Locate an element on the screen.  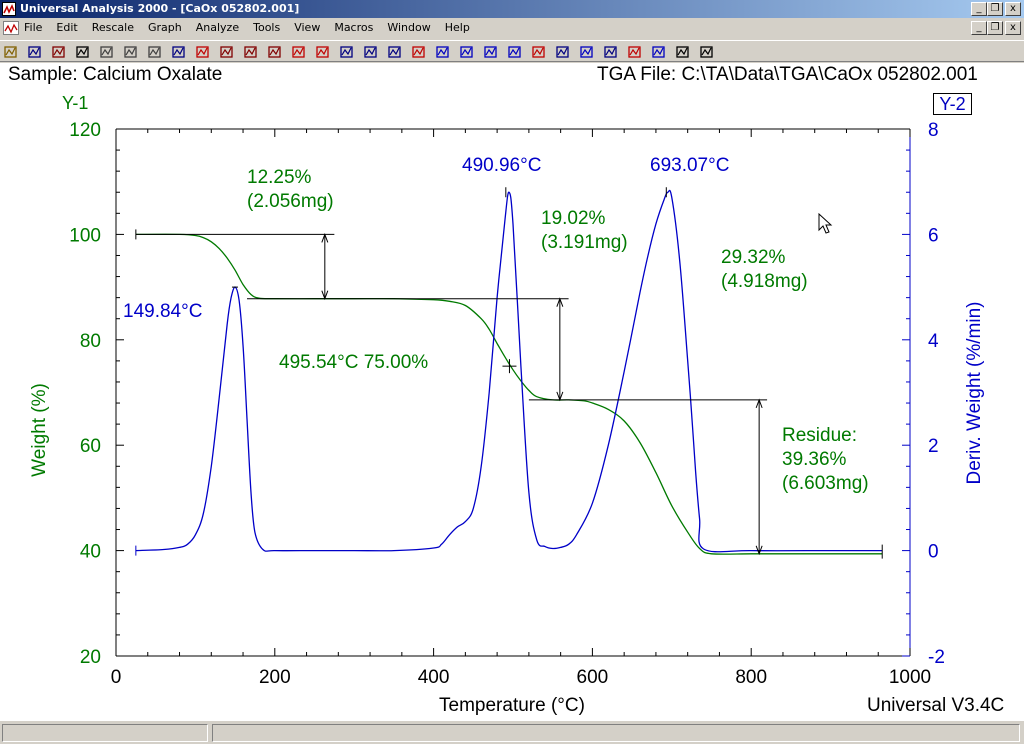
y1-tick-label: 60 is located at coordinates (90, 446).